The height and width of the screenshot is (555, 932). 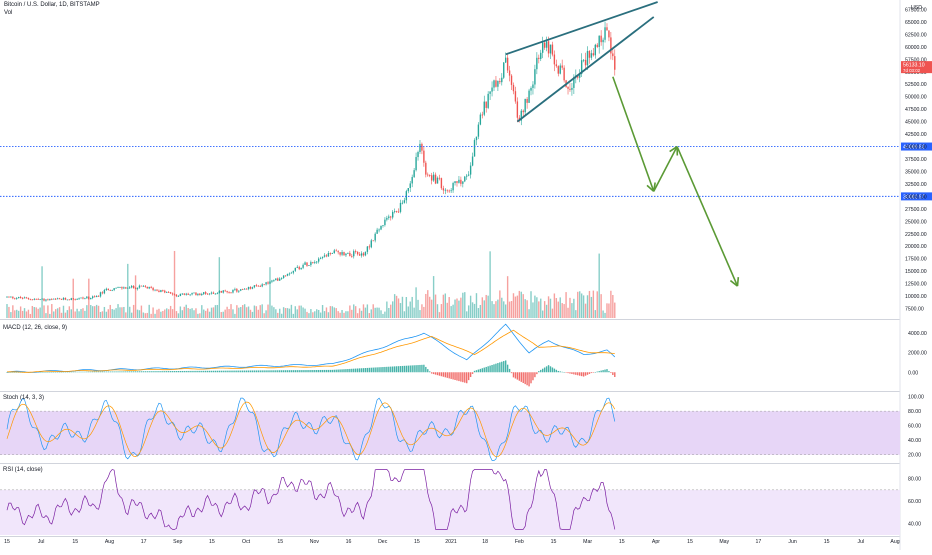 I want to click on stoch-title: Stoch (14, 3, 3), so click(x=23, y=398).